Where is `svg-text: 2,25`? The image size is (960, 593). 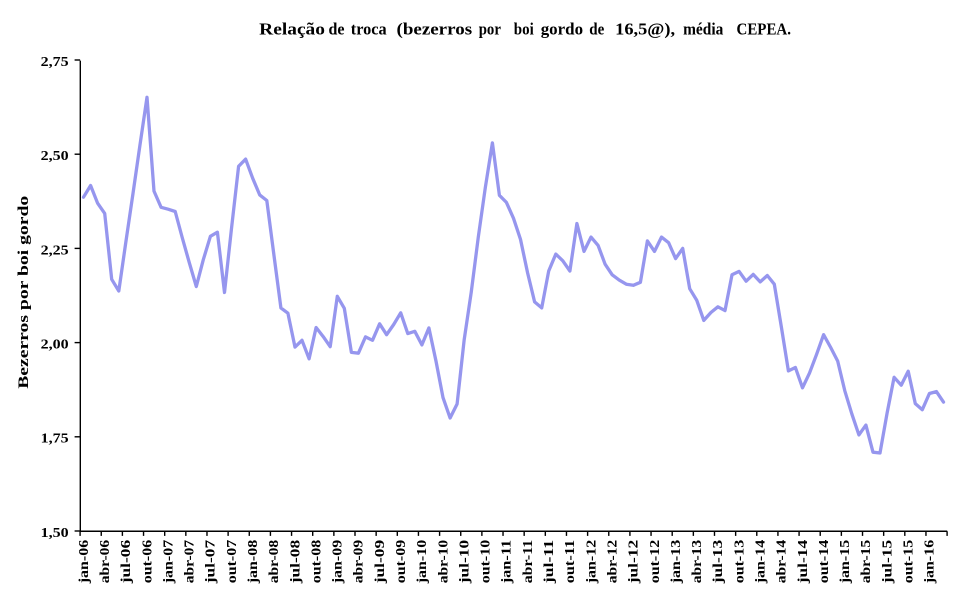 svg-text: 2,25 is located at coordinates (55, 249).